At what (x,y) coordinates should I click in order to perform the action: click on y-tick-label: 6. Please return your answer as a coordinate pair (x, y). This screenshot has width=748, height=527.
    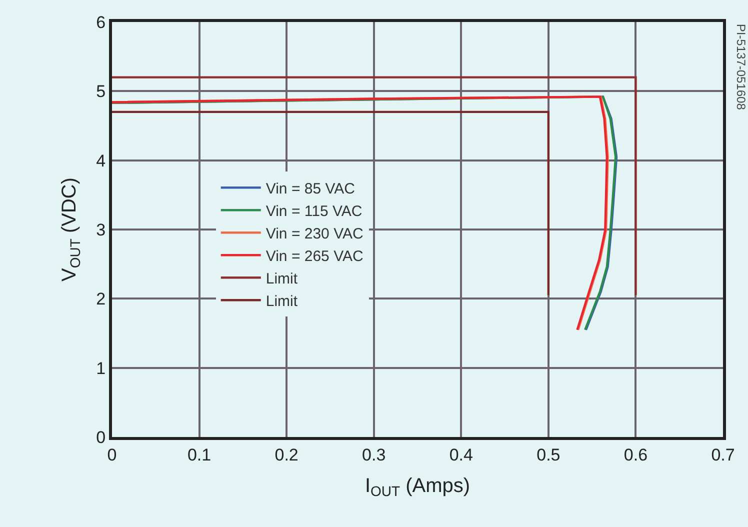
    Looking at the image, I should click on (101, 22).